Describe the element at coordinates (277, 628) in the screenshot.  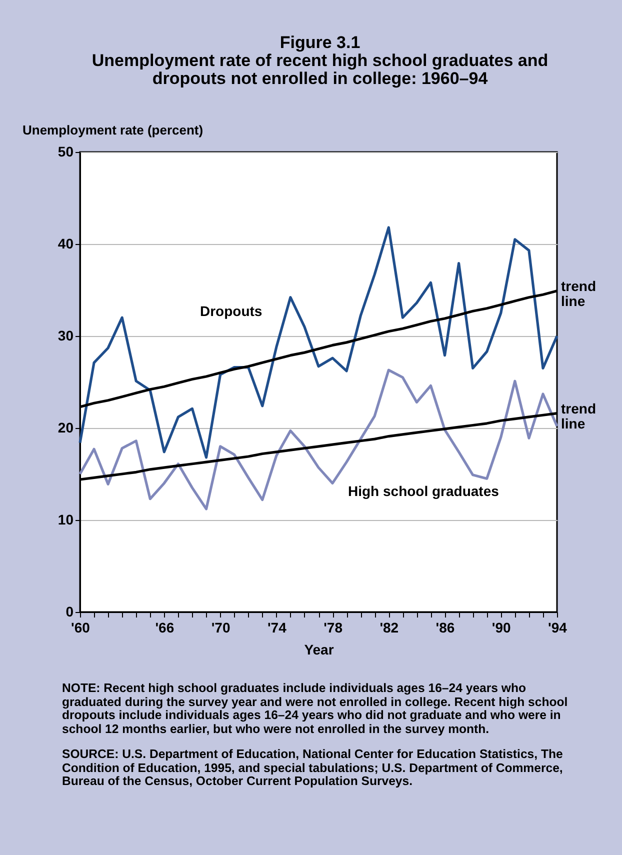
I see `x-tick-label: '74` at that location.